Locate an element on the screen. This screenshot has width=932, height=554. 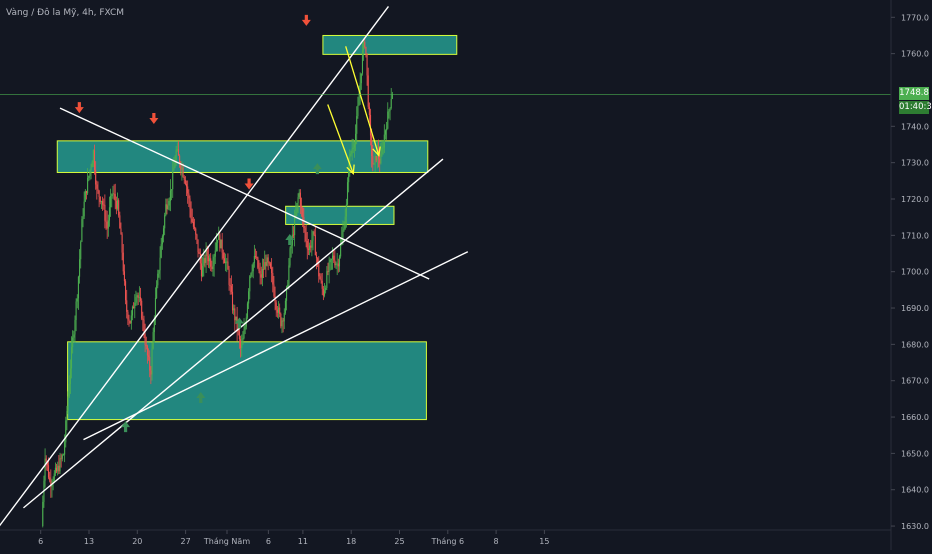
price-axis-label: 1690.0 is located at coordinates (915, 308).